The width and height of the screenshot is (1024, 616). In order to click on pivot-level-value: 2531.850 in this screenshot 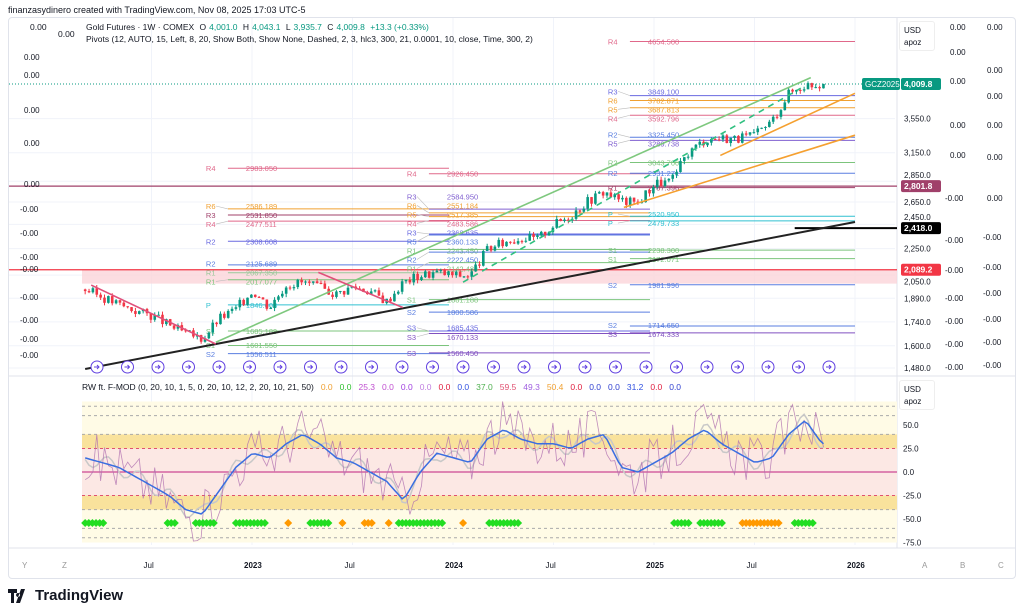, I will do `click(261, 215)`.